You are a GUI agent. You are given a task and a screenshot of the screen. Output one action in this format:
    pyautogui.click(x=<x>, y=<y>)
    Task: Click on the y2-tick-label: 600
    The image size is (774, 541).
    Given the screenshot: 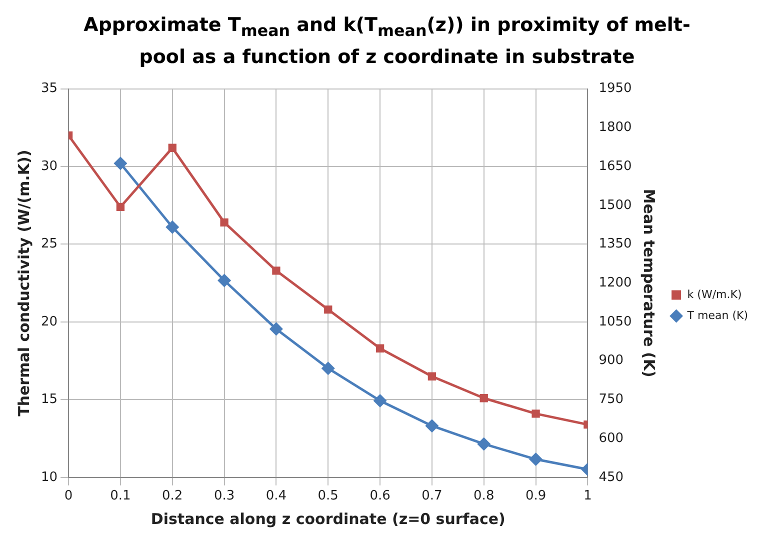 What is the action you would take?
    pyautogui.click(x=611, y=438)
    